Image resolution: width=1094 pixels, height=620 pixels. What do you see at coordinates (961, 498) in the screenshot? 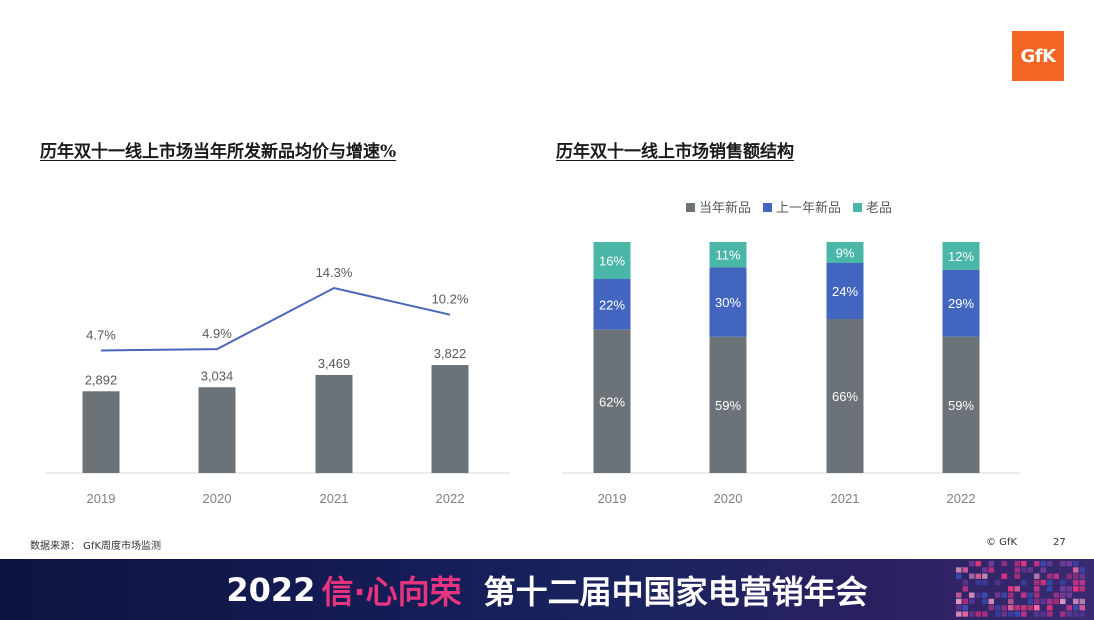
I see `x-tick-label: 2022` at bounding box center [961, 498].